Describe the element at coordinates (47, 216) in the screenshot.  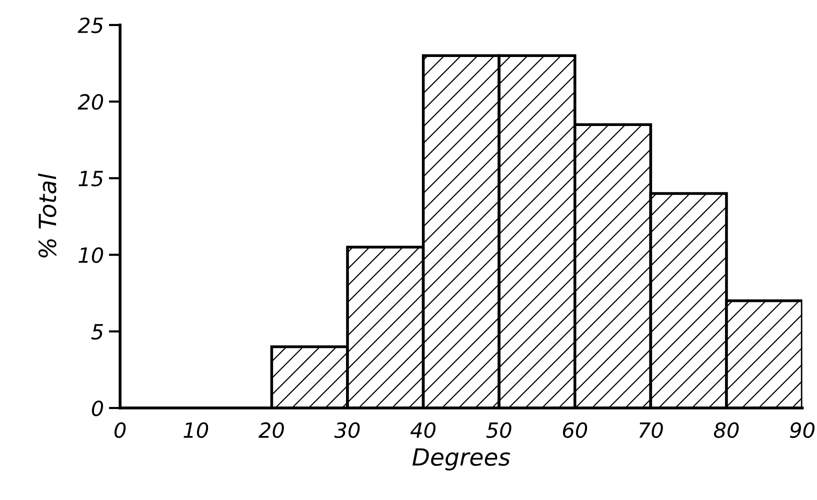
I see `y-axis-title: % Total` at that location.